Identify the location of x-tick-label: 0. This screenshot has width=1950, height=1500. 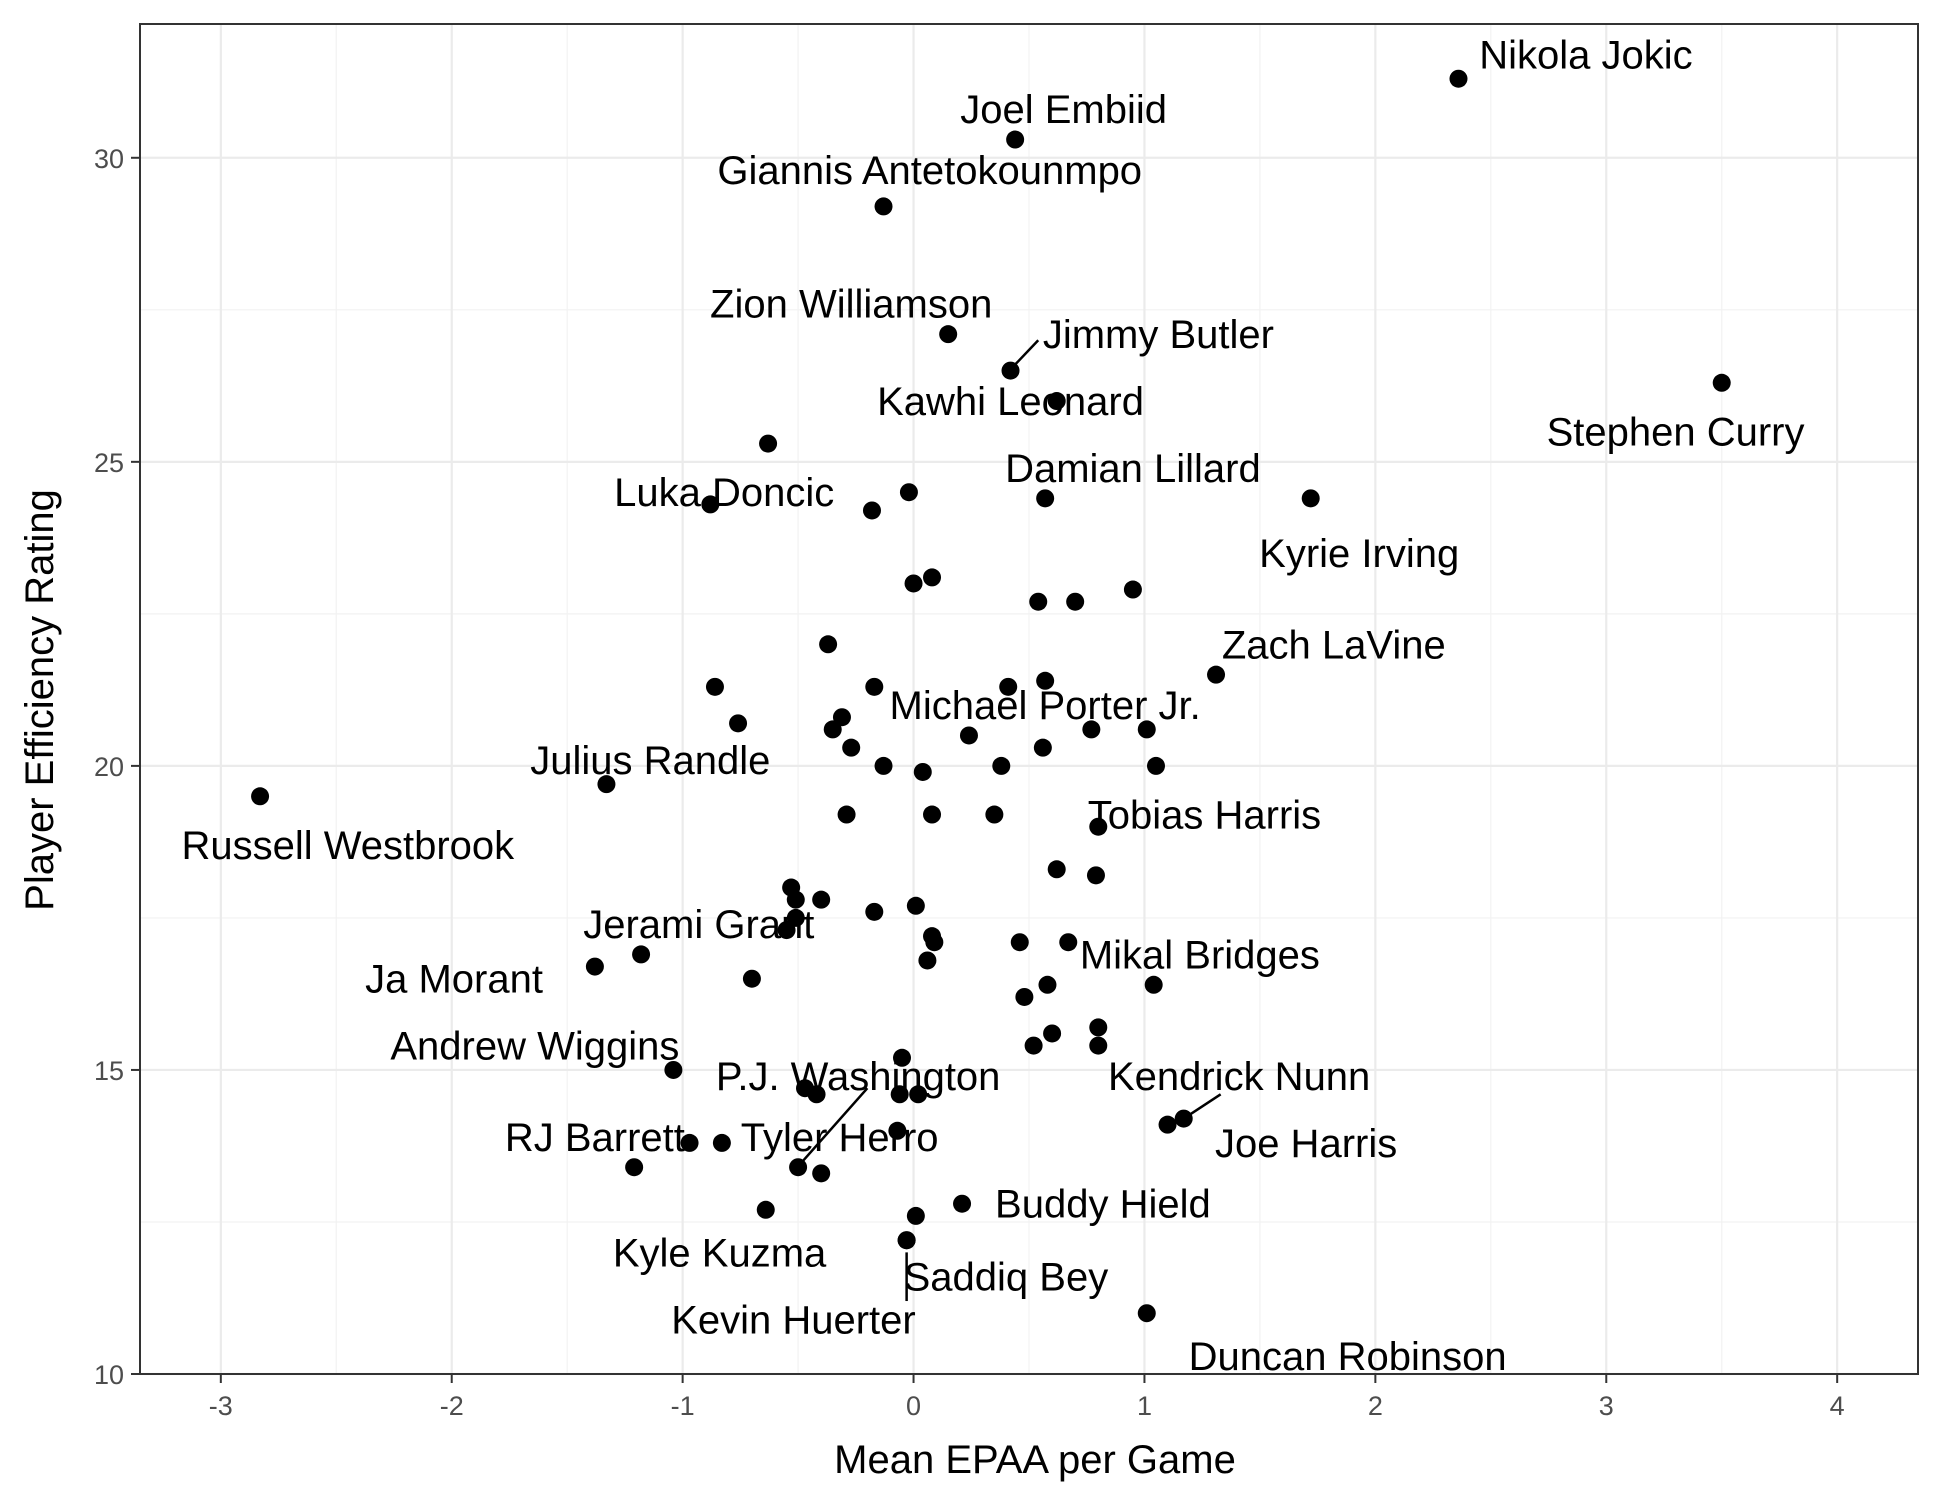
(913, 1406).